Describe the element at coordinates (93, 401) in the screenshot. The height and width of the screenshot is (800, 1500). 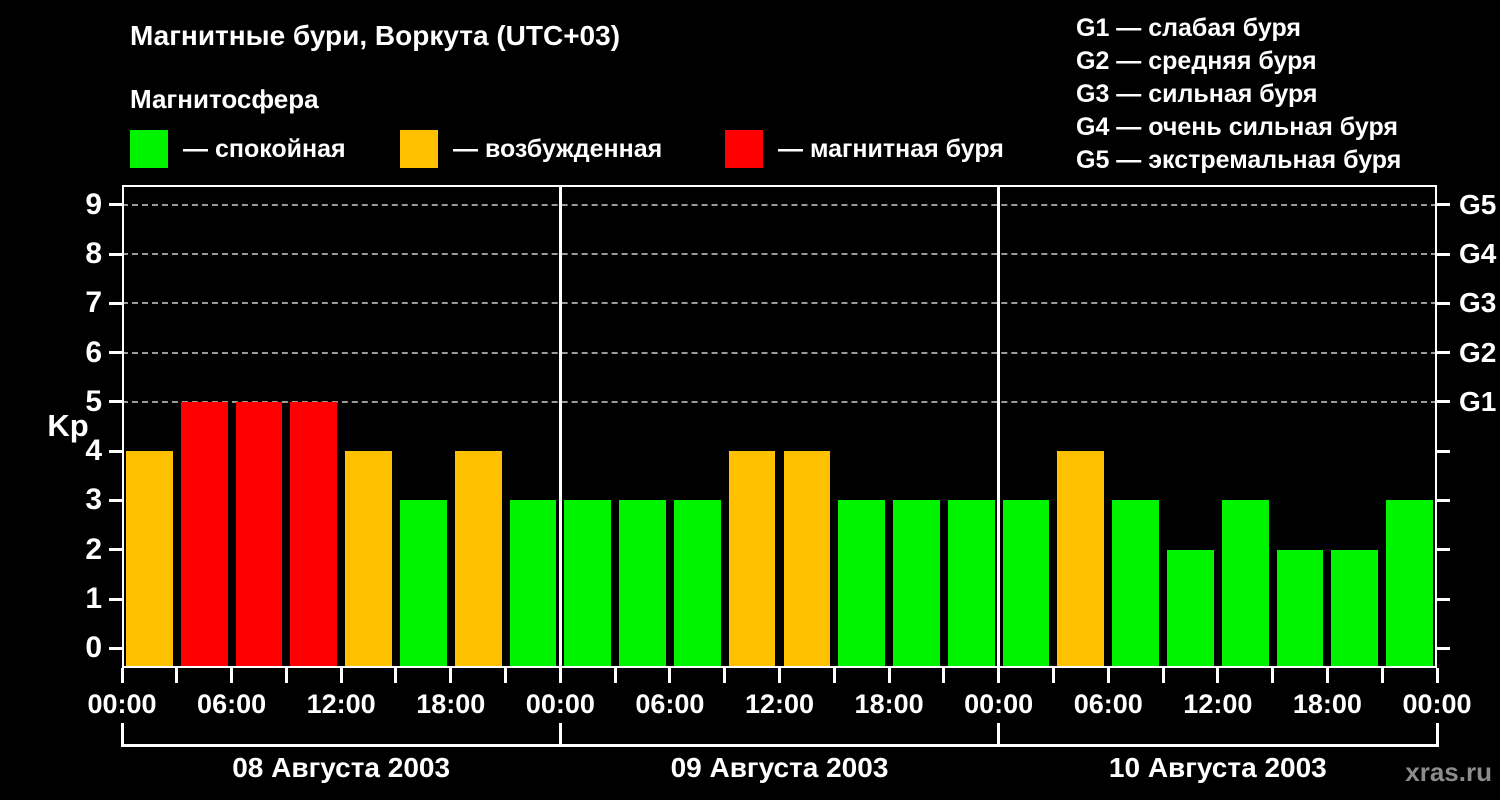
I see `y-tick-label: 5` at that location.